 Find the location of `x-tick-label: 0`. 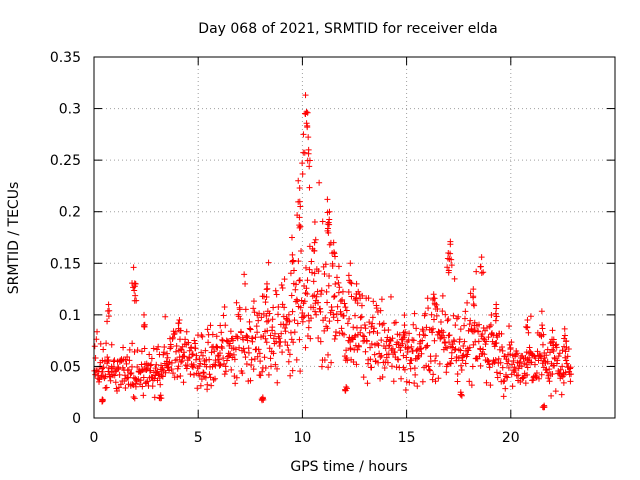

x-tick-label: 0 is located at coordinates (94, 438).